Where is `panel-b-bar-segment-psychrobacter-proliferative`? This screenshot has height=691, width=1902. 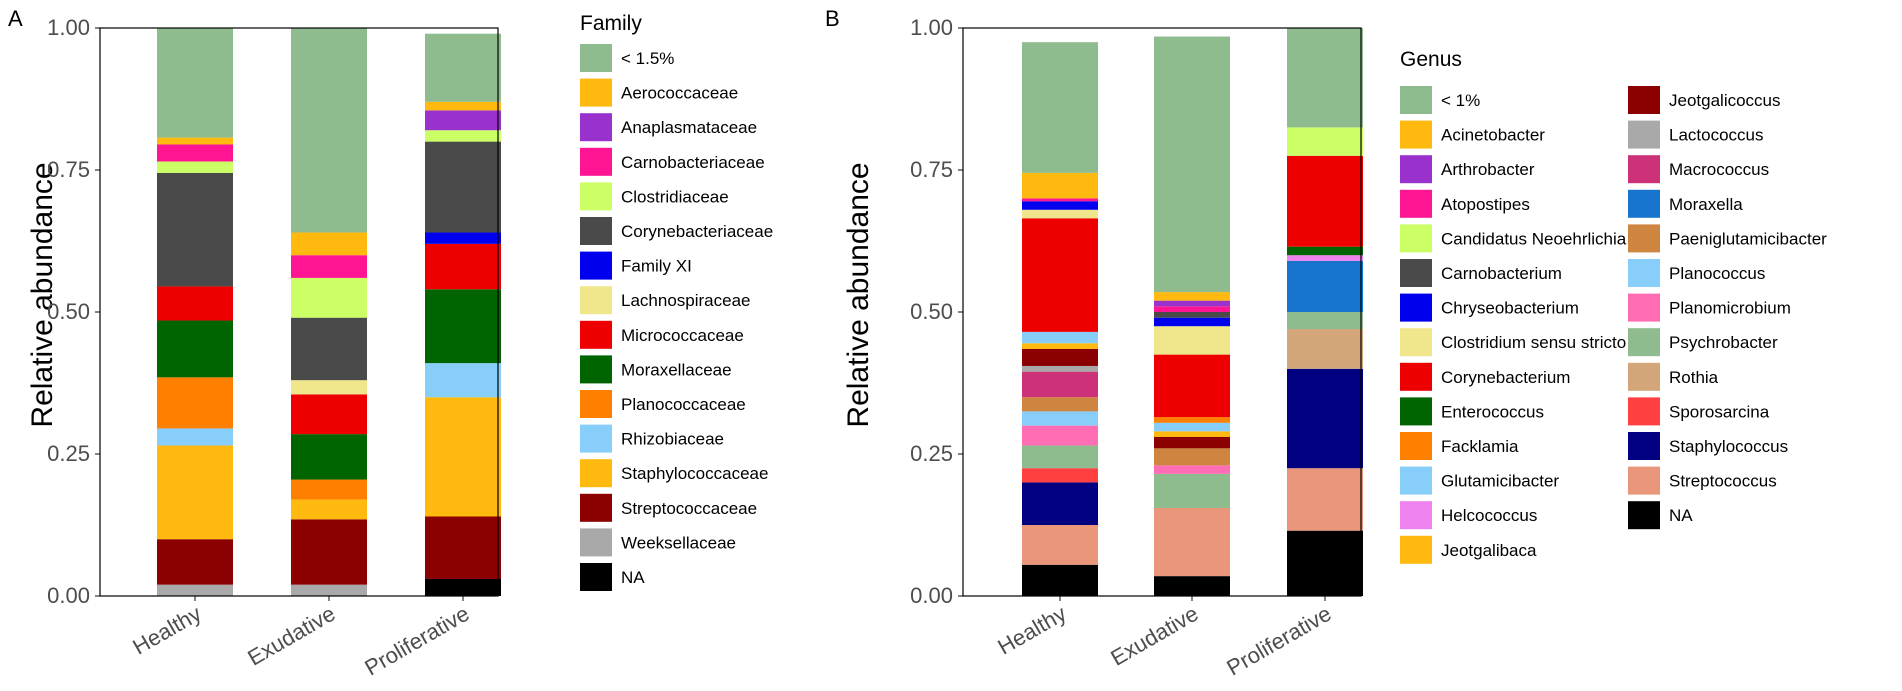
panel-b-bar-segment-psychrobacter-proliferative is located at coordinates (1325, 321).